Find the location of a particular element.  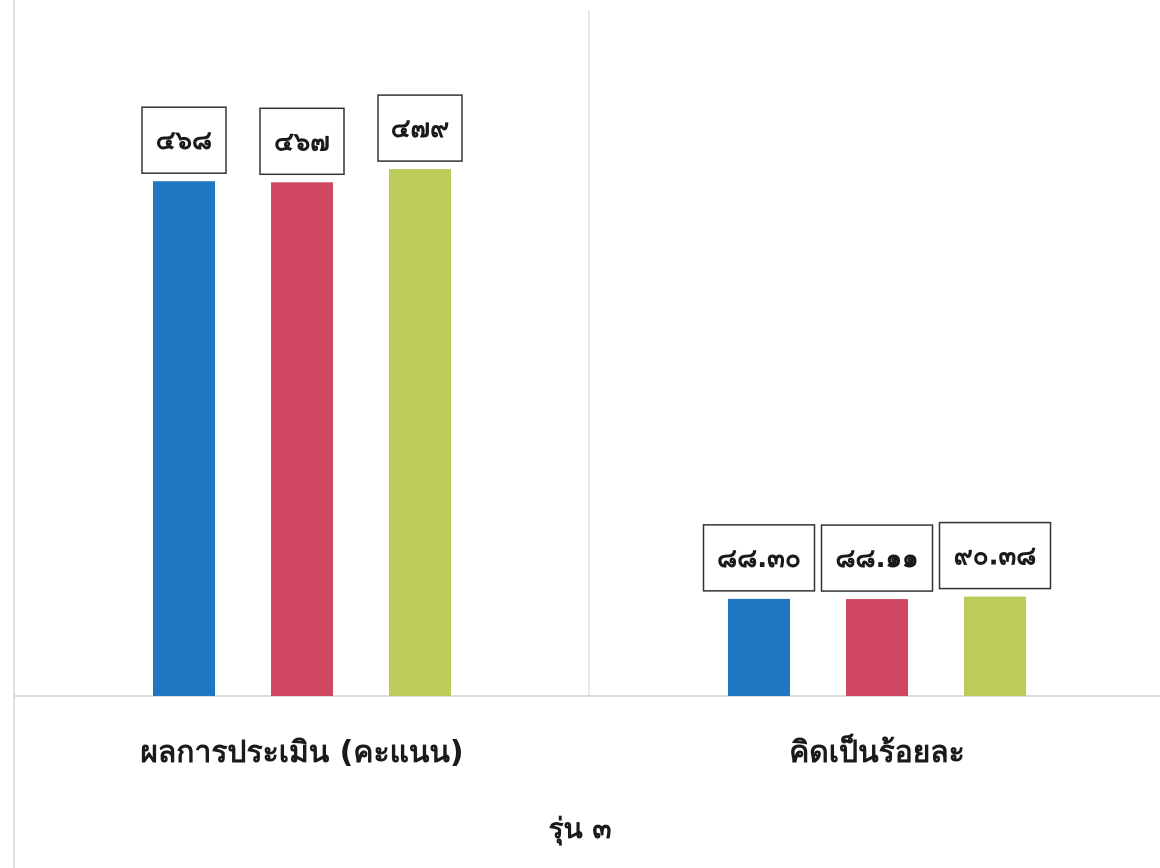

data-label-2-3: ๙๐.๓๘ is located at coordinates (995, 557).